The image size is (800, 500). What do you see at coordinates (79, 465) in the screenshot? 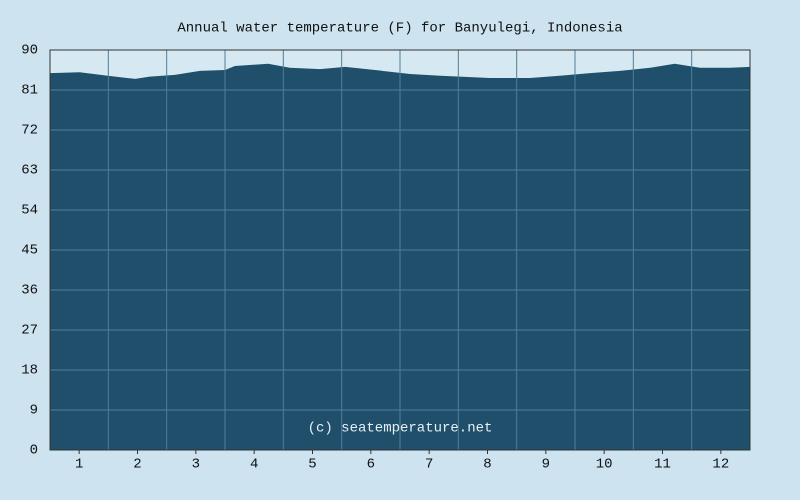
I see `x-tick-label: 1` at bounding box center [79, 465].